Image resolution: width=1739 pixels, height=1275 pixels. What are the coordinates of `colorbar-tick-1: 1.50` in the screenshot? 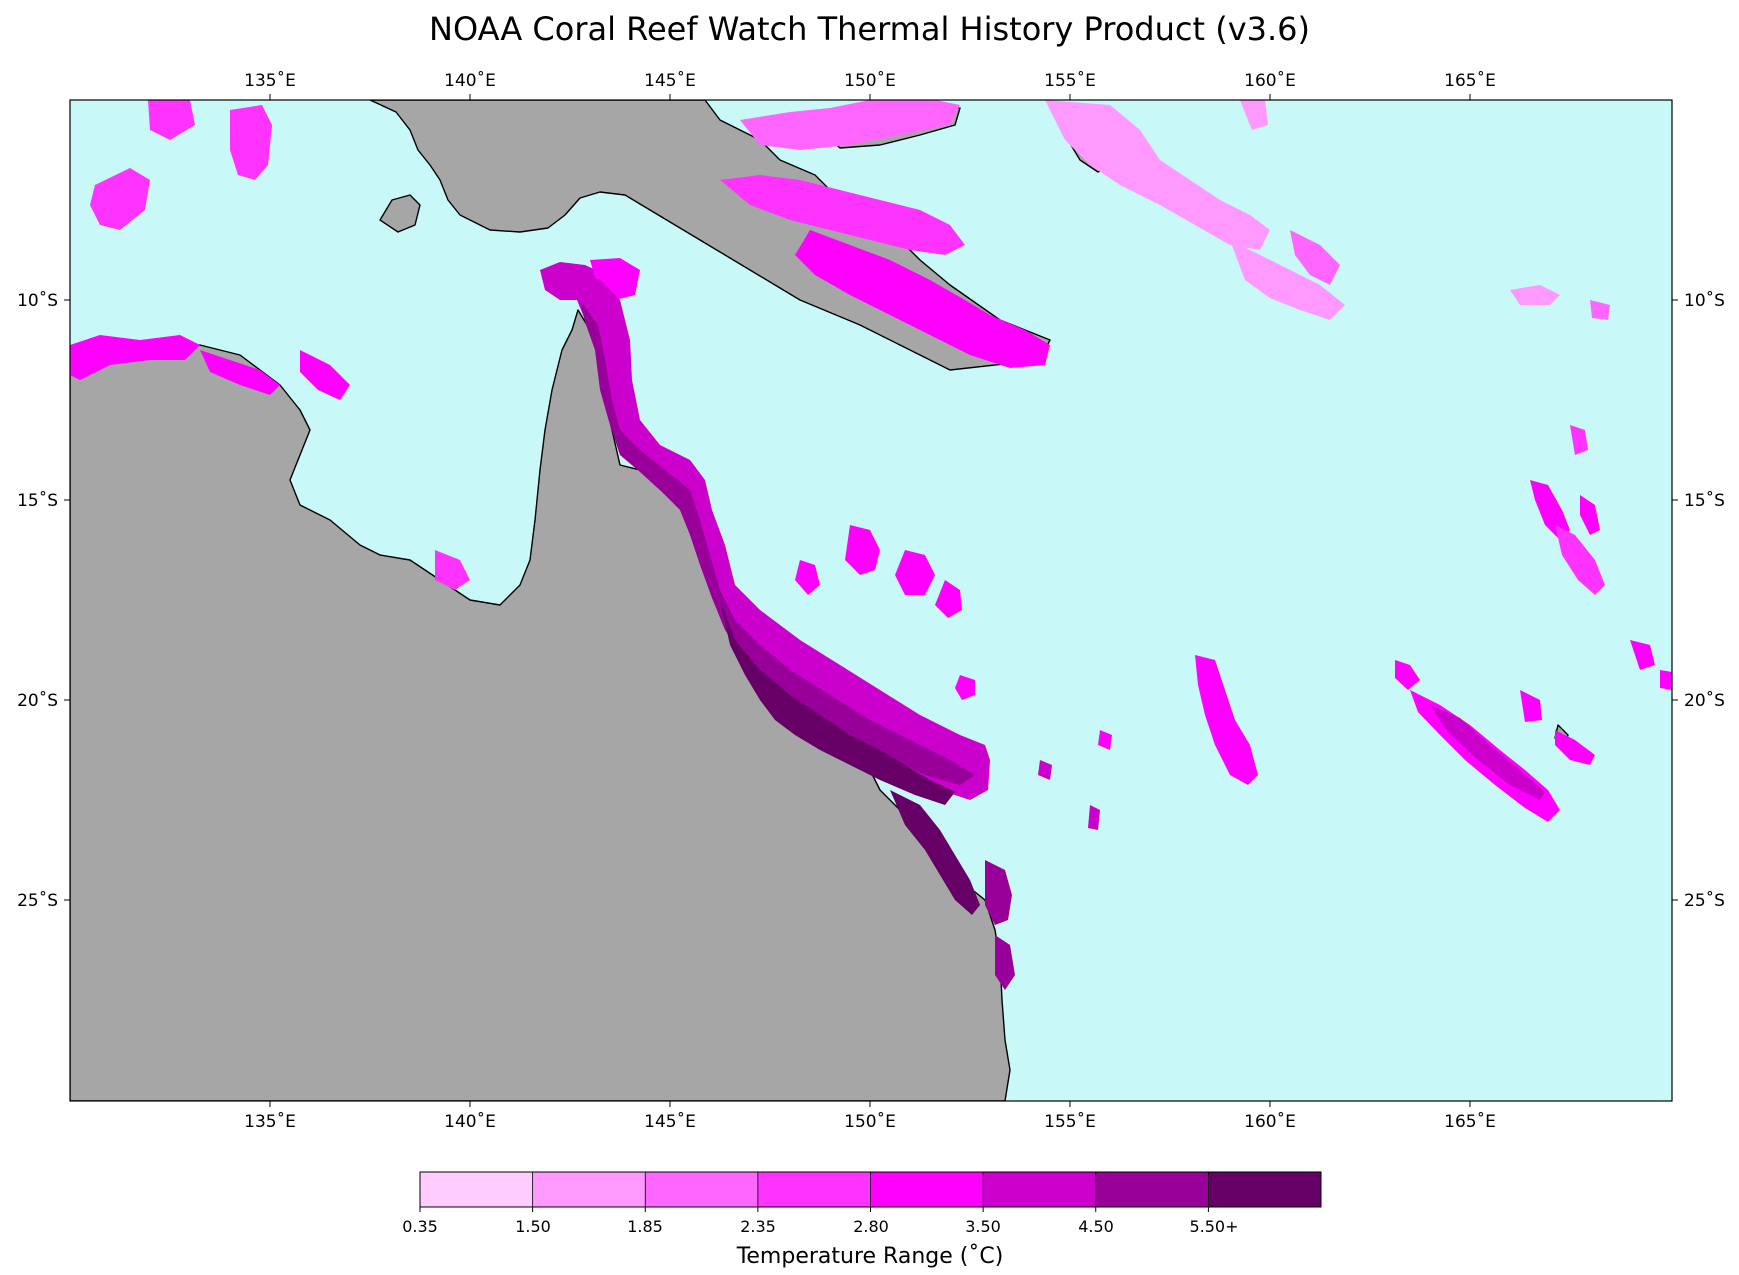 It's located at (533, 1226).